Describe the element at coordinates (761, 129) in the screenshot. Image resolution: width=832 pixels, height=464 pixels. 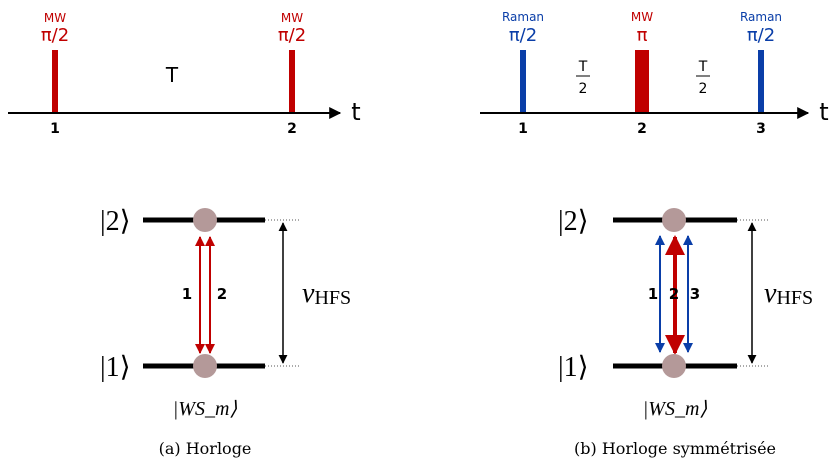
I see `marker-3: 3` at that location.